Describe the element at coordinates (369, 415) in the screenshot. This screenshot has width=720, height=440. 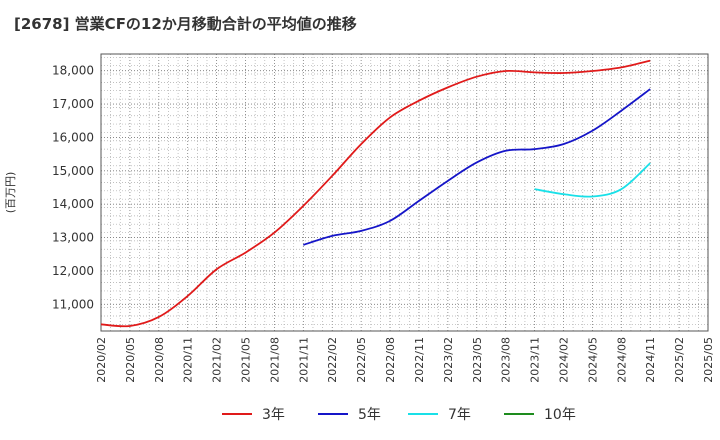
I see `legend-label-2: 5年` at that location.